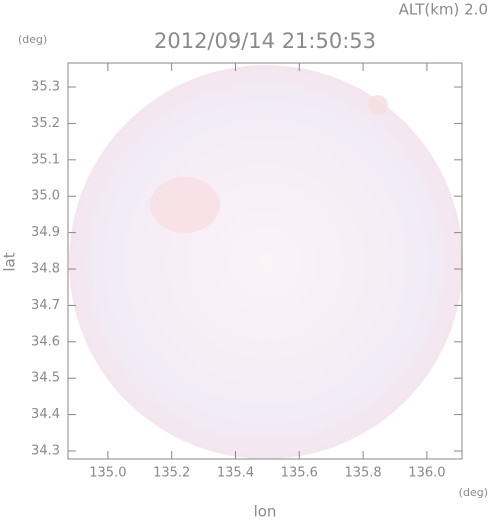  What do you see at coordinates (45, 305) in the screenshot?
I see `y-tick-label: 34.7` at bounding box center [45, 305].